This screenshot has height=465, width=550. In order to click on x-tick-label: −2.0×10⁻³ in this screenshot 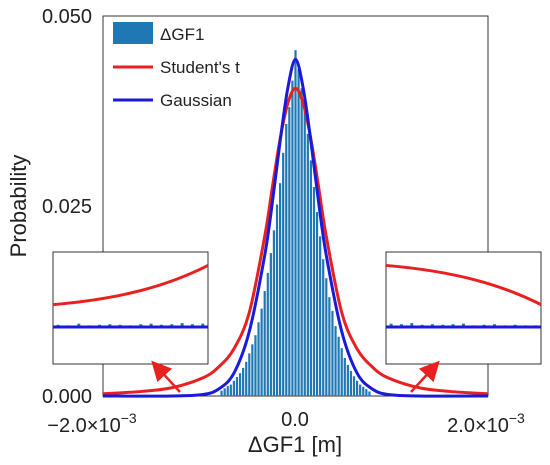, I will do `click(92, 423)`.